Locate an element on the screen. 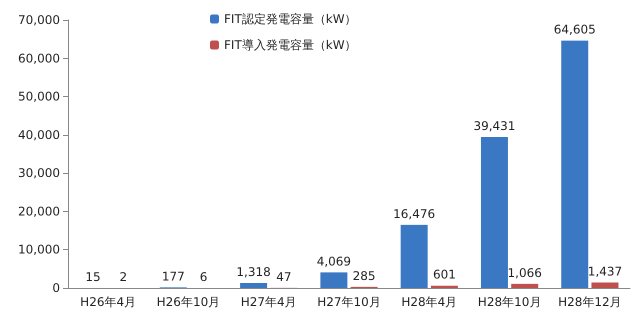 Image resolution: width=640 pixels, height=320 pixels. data-label: 177 is located at coordinates (173, 276).